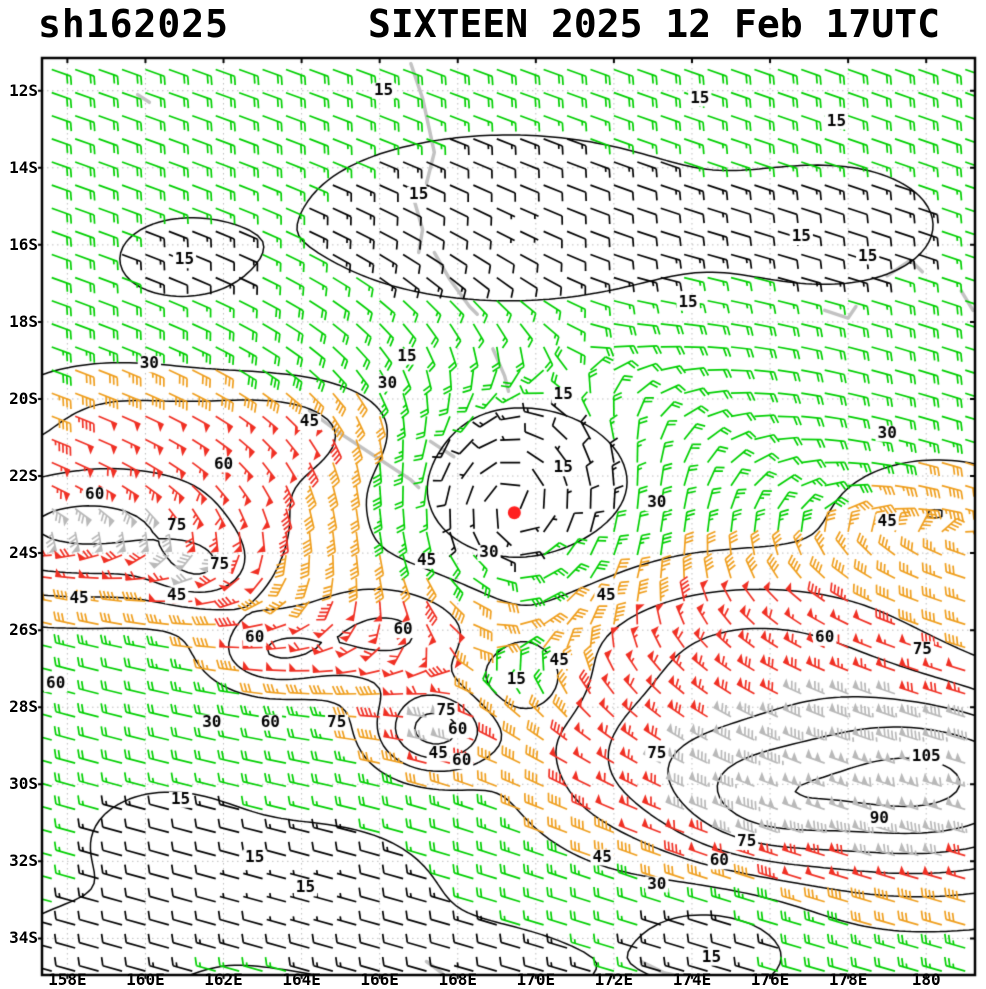 The height and width of the screenshot is (989, 986). Describe the element at coordinates (23, 707) in the screenshot. I see `y-tick-label: 28S` at that location.